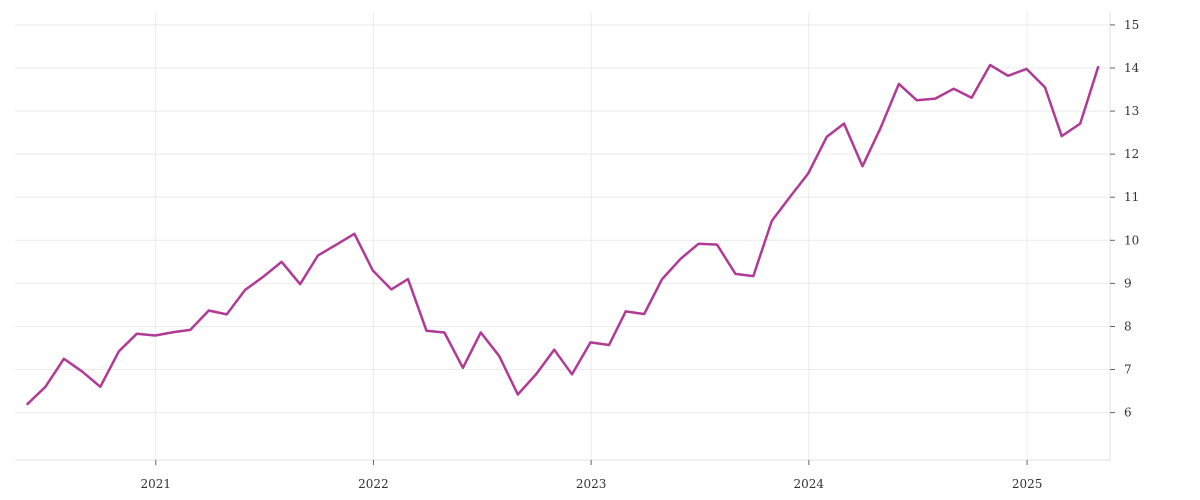 This screenshot has height=500, width=1200. I want to click on y-tick-label: 8, so click(1128, 326).